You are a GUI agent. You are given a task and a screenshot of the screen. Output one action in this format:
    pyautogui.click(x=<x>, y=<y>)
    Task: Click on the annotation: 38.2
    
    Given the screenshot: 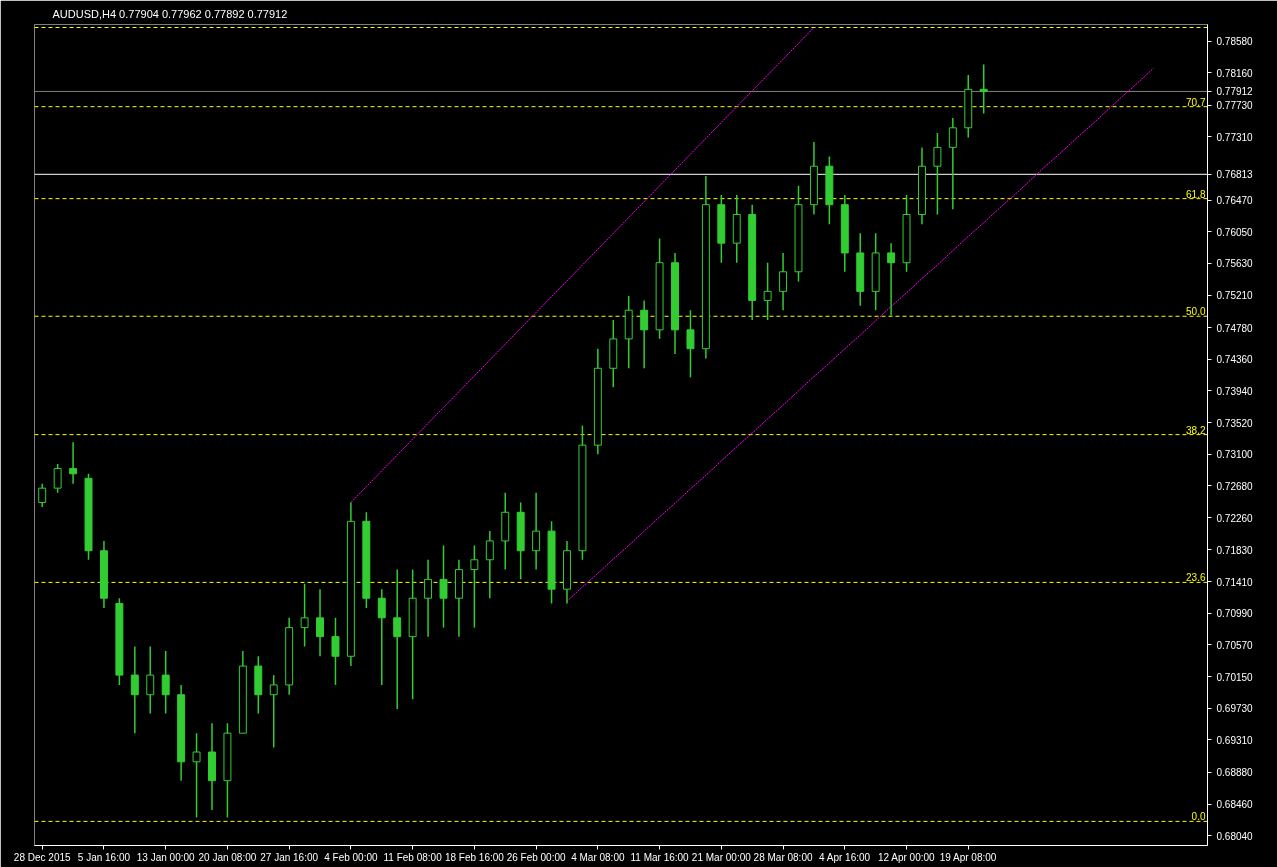 What is the action you would take?
    pyautogui.click(x=1196, y=430)
    